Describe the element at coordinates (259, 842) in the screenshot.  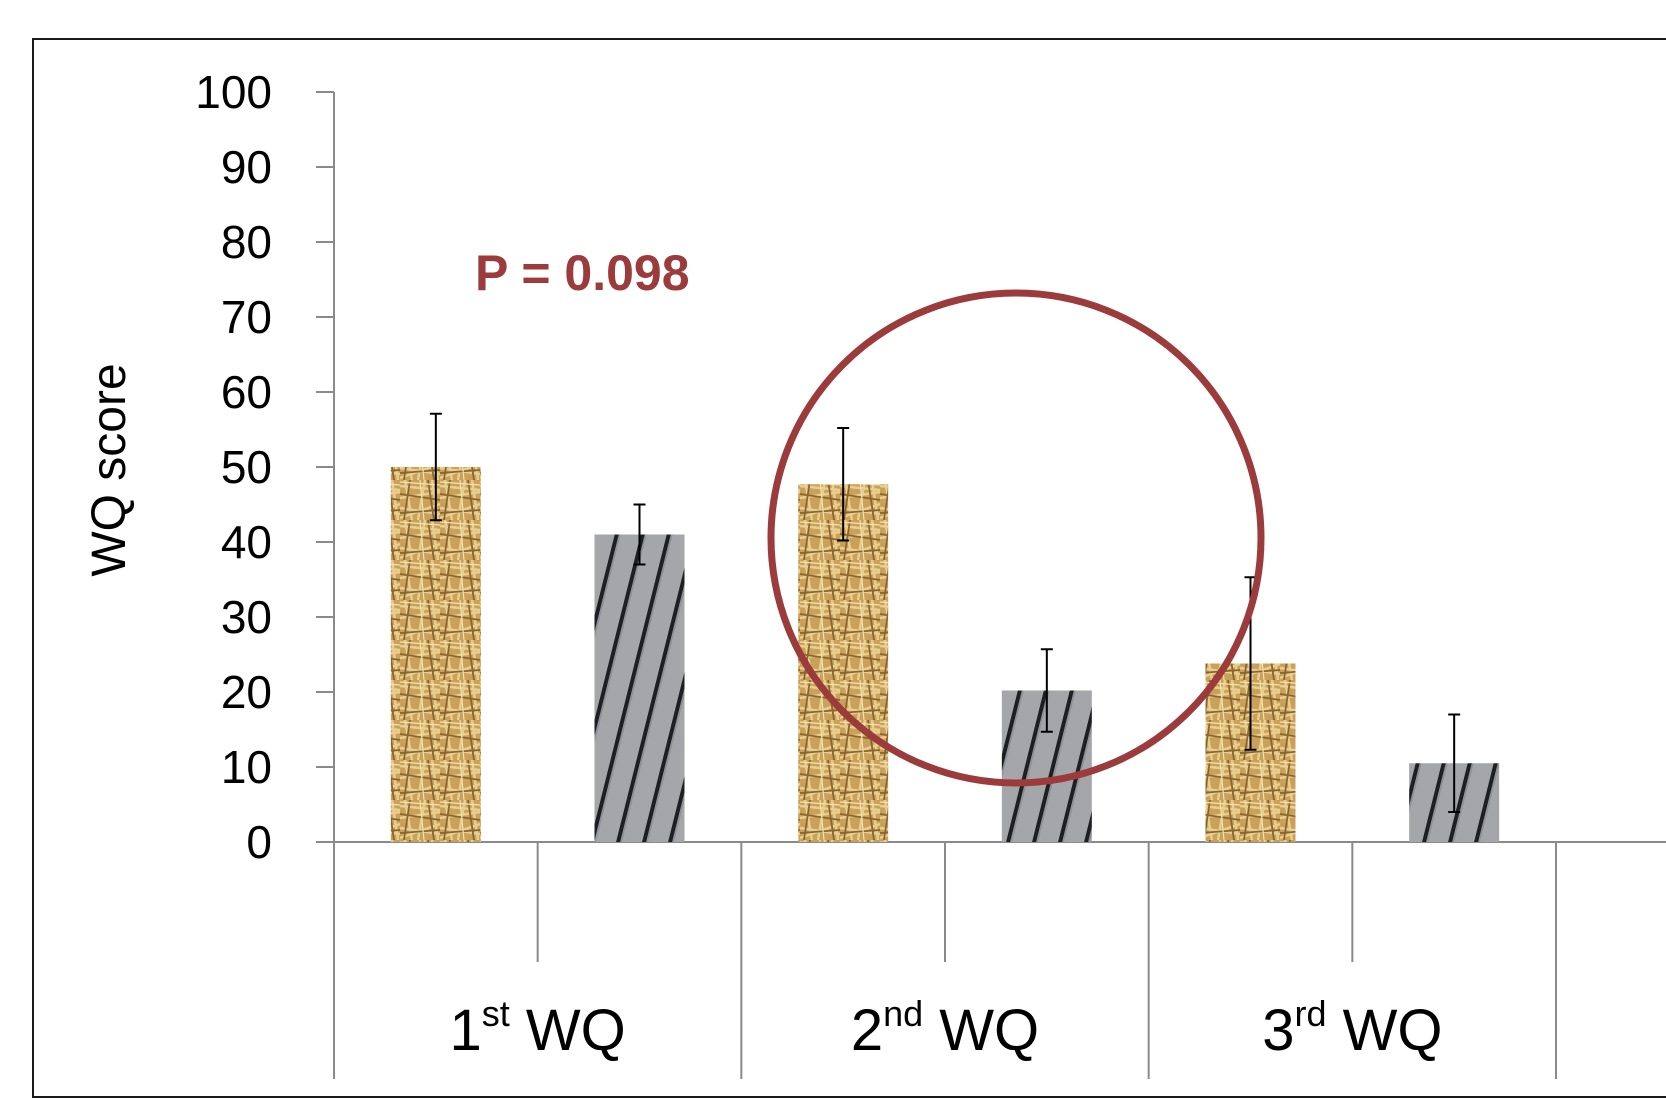
I see `y-tick-label: 0` at that location.